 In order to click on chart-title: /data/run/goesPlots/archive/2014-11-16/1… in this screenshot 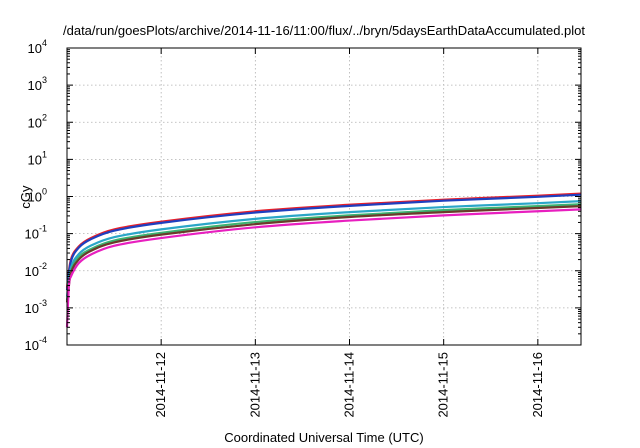, I will do `click(324, 30)`.